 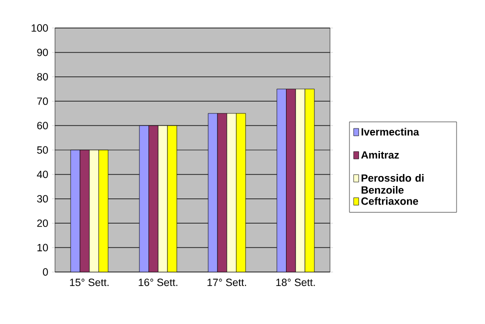 What do you see at coordinates (42, 223) in the screenshot?
I see `y-tick-label: 20` at bounding box center [42, 223].